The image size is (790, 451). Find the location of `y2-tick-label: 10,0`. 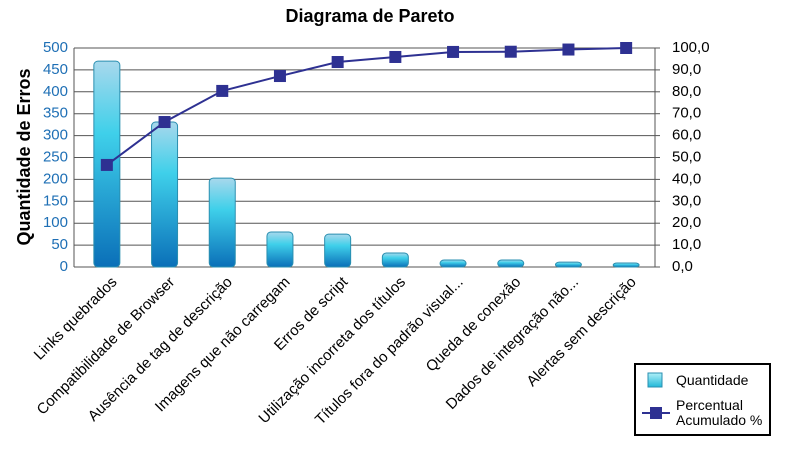

y2-tick-label: 10,0 is located at coordinates (686, 244).